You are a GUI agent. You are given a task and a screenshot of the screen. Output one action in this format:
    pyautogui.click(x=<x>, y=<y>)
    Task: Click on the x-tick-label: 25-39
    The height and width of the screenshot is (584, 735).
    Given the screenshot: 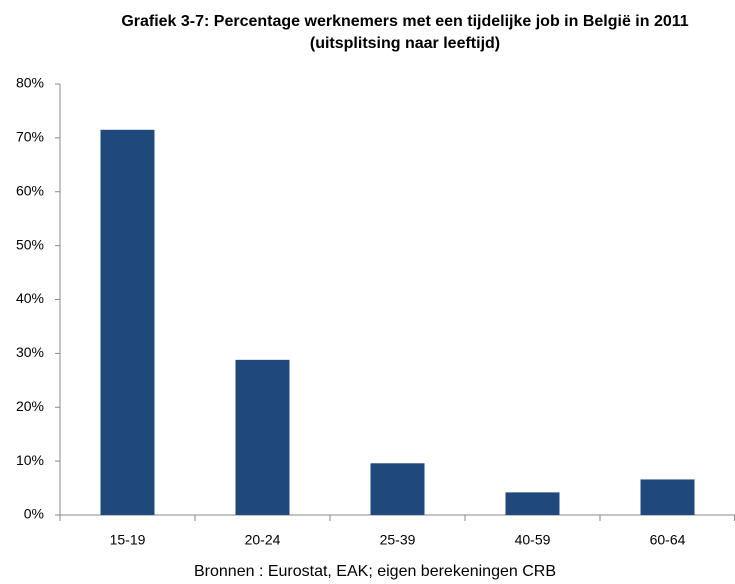 What is the action you would take?
    pyautogui.click(x=398, y=540)
    